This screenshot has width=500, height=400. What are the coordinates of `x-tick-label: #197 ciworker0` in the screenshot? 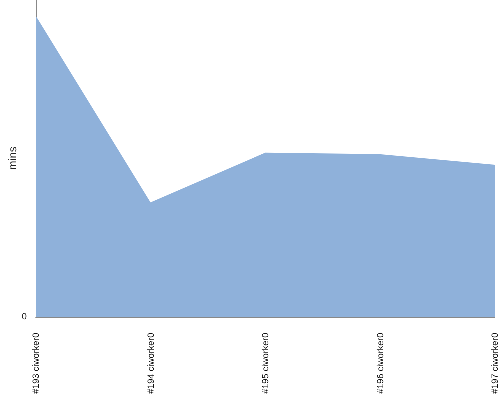 It's located at (495, 363).